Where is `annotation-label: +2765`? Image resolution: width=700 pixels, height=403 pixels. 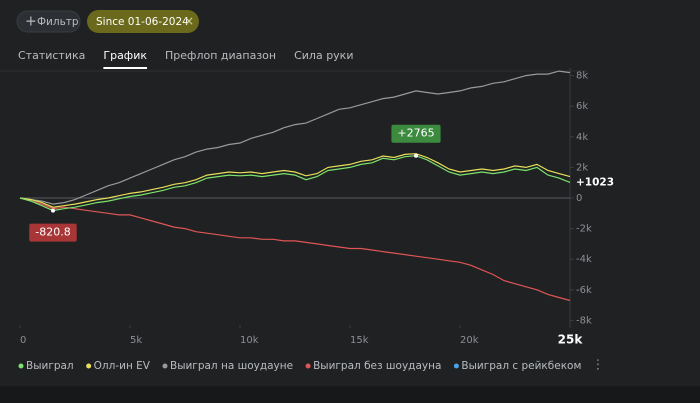 annotation-label: +2765 is located at coordinates (415, 133).